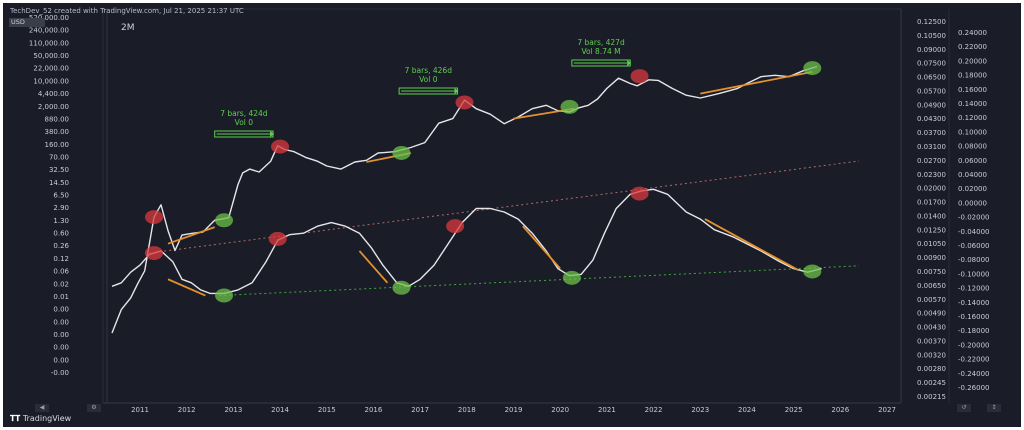 Image resolution: width=1024 pixels, height=430 pixels. I want to click on right-axis-2-tick-label: 0.22000, so click(972, 47).